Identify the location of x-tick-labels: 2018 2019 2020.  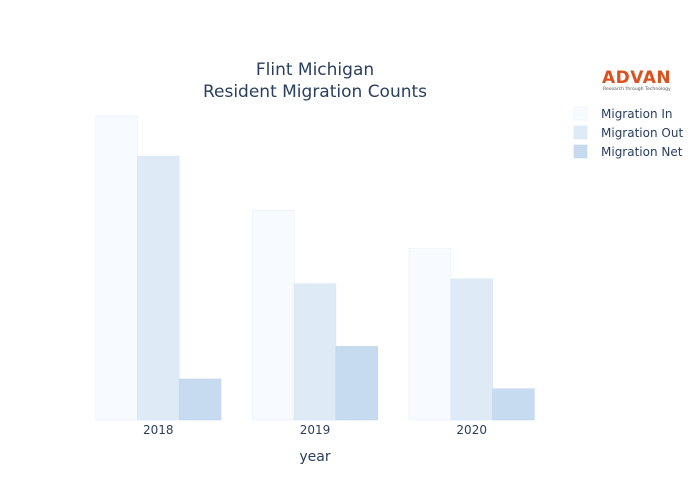
(315, 430).